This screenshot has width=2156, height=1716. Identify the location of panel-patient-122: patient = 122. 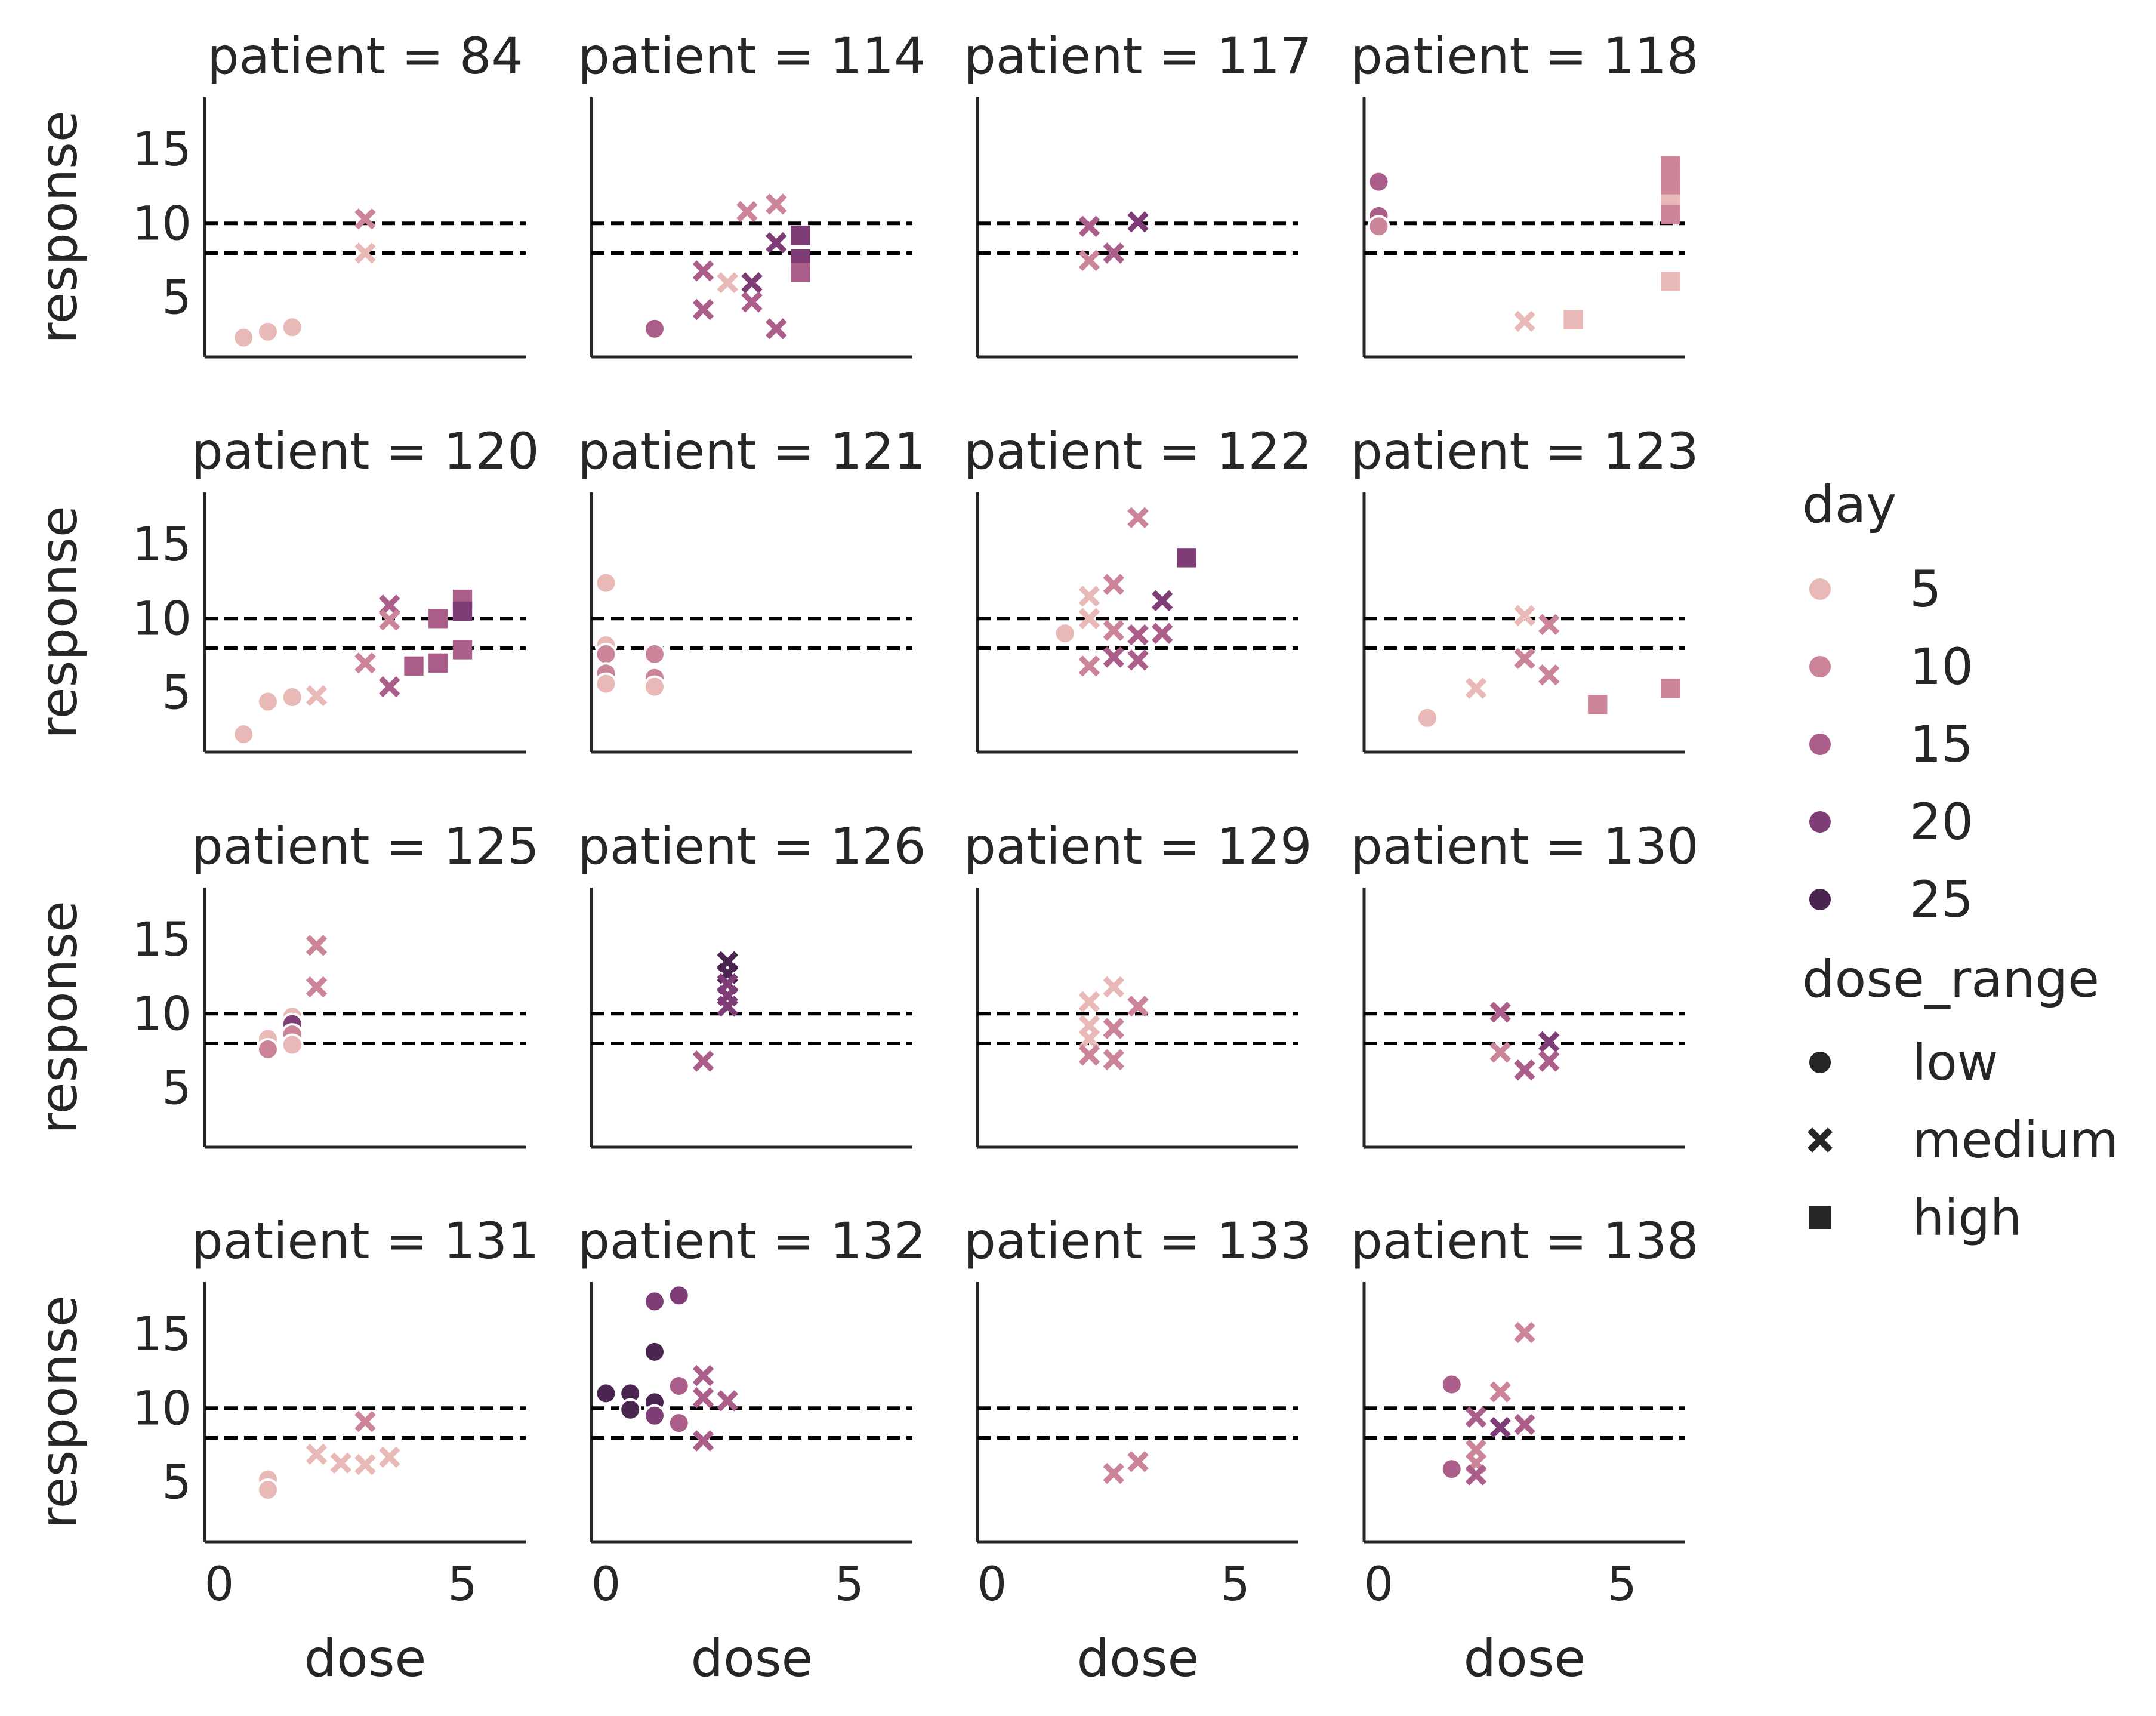
(1138, 588).